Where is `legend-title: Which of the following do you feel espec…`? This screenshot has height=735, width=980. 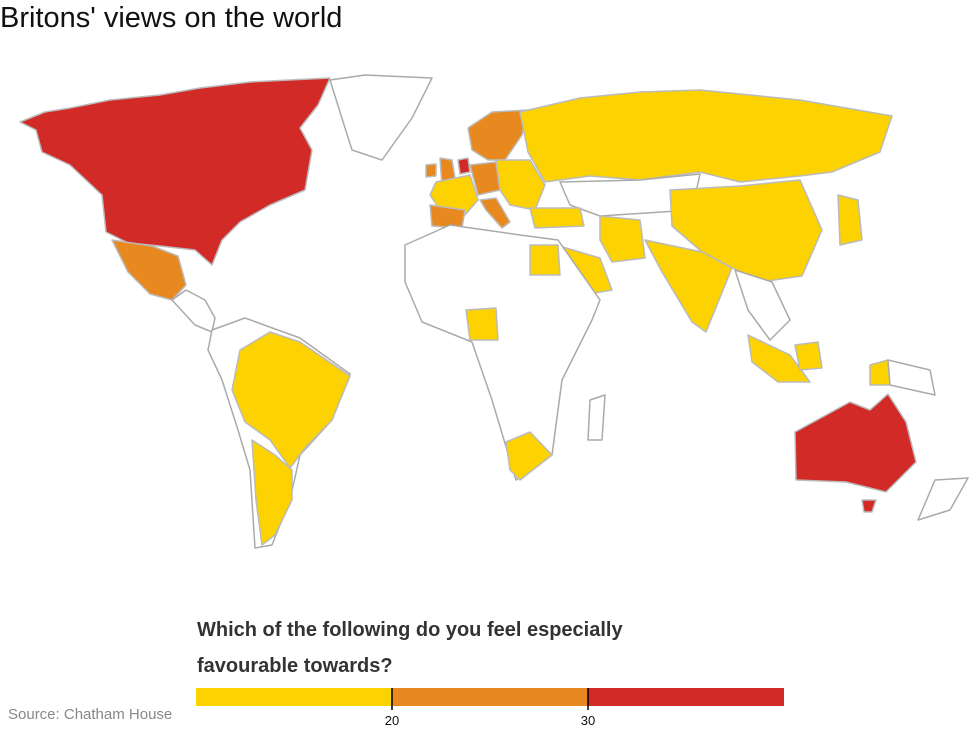 legend-title: Which of the following do you feel espec… is located at coordinates (410, 648).